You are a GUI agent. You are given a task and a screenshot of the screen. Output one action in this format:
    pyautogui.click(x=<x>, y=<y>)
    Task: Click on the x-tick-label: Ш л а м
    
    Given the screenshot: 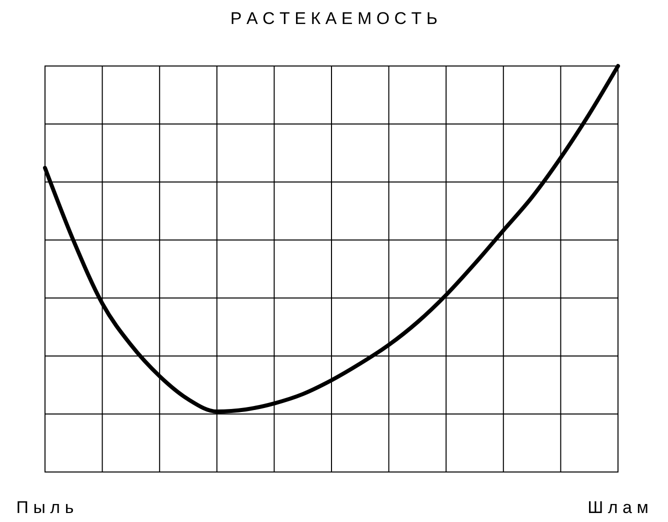 What is the action you would take?
    pyautogui.click(x=618, y=507)
    